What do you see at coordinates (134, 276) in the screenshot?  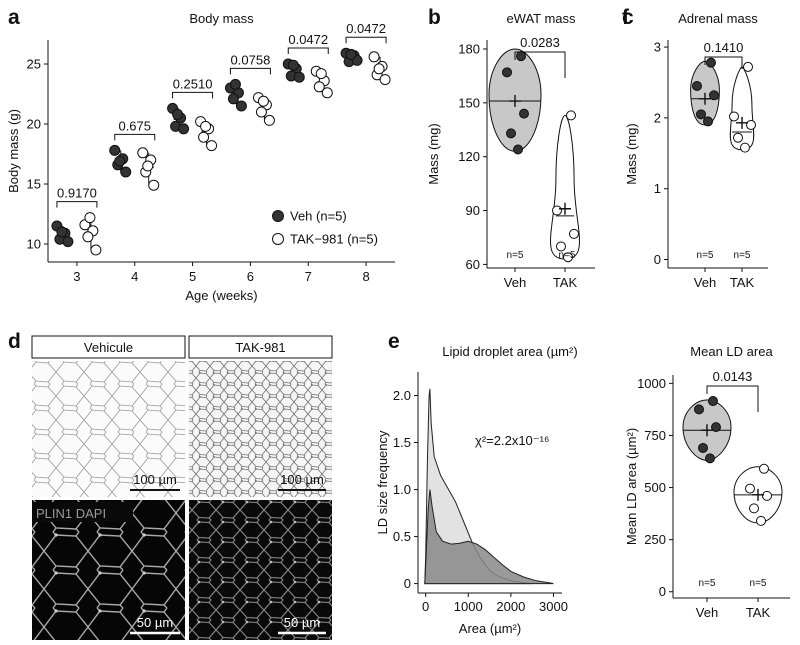 I see `x-tick-label: 4` at bounding box center [134, 276].